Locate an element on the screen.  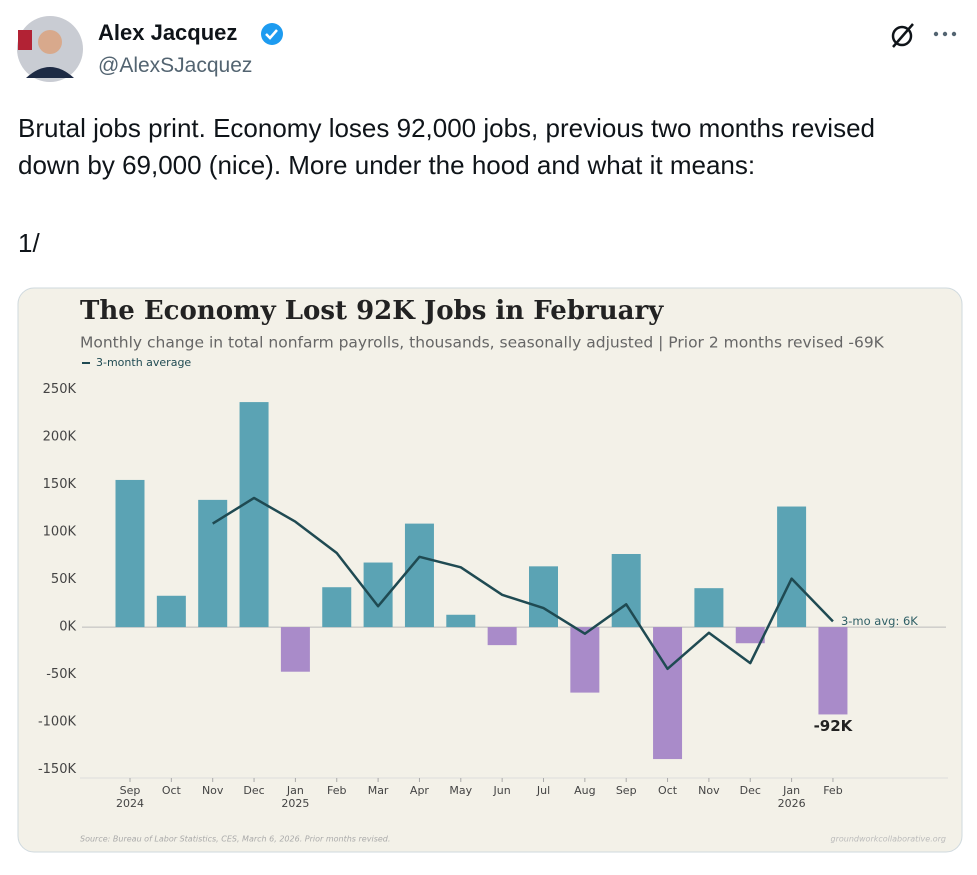
legend-label: 3-month average is located at coordinates (143, 362).